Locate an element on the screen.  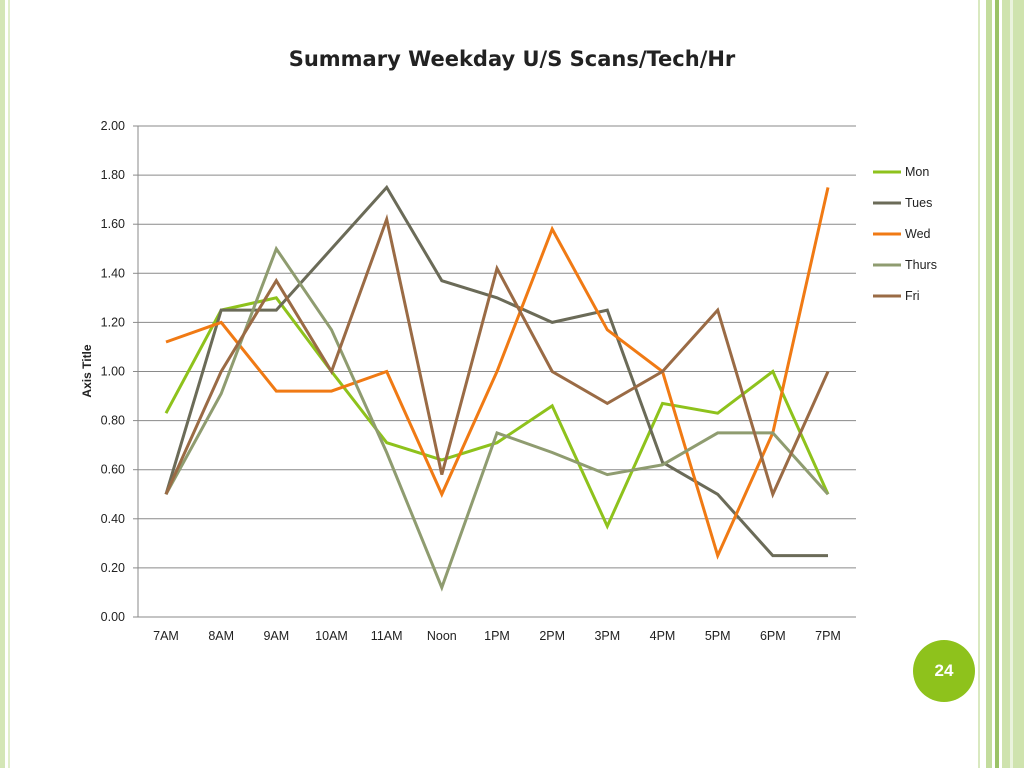
y-tick-label: 0.40 is located at coordinates (113, 519).